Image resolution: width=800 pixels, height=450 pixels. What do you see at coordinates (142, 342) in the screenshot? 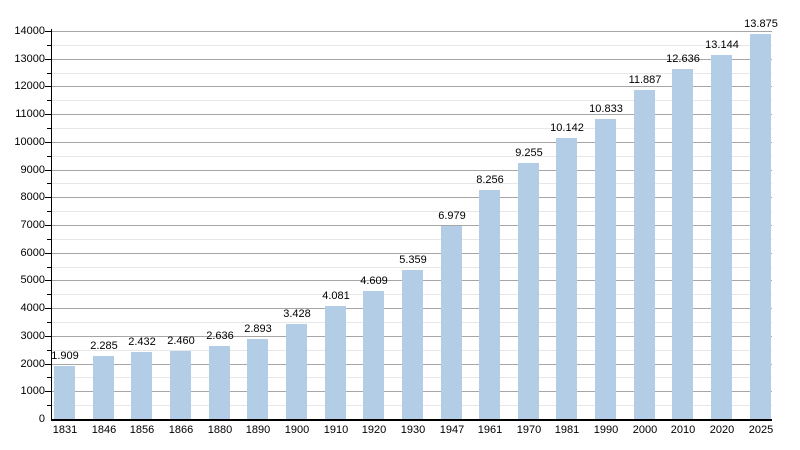
I see `bar-value-label: 2.432` at bounding box center [142, 342].